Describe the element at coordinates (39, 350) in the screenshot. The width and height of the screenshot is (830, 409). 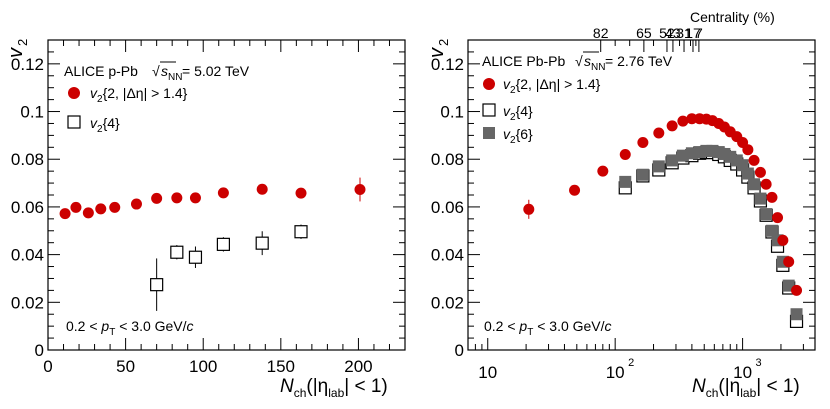
I see `left-y-tick-label: 0` at that location.